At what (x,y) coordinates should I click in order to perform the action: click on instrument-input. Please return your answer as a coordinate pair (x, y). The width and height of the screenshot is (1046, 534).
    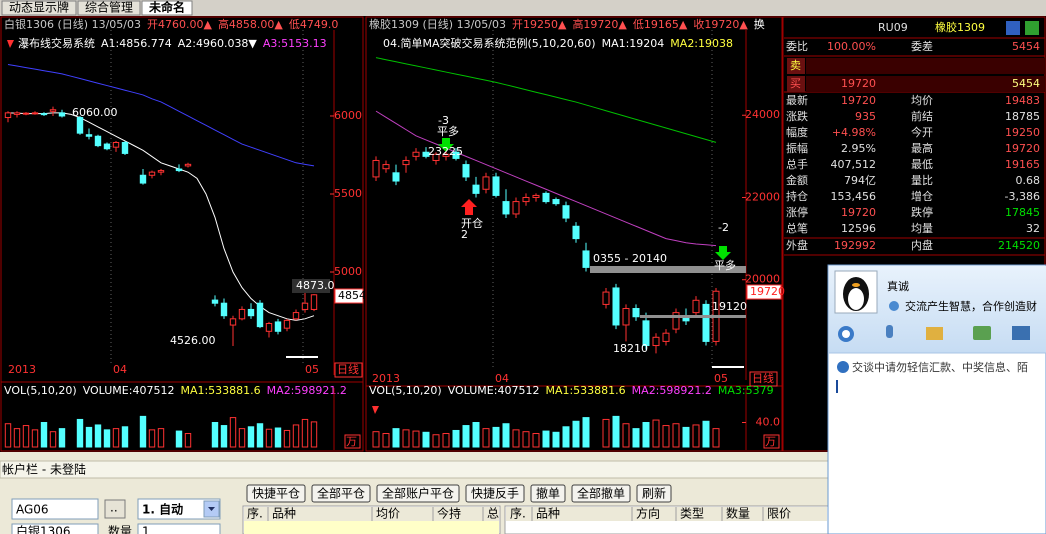
    Looking at the image, I should click on (55, 528).